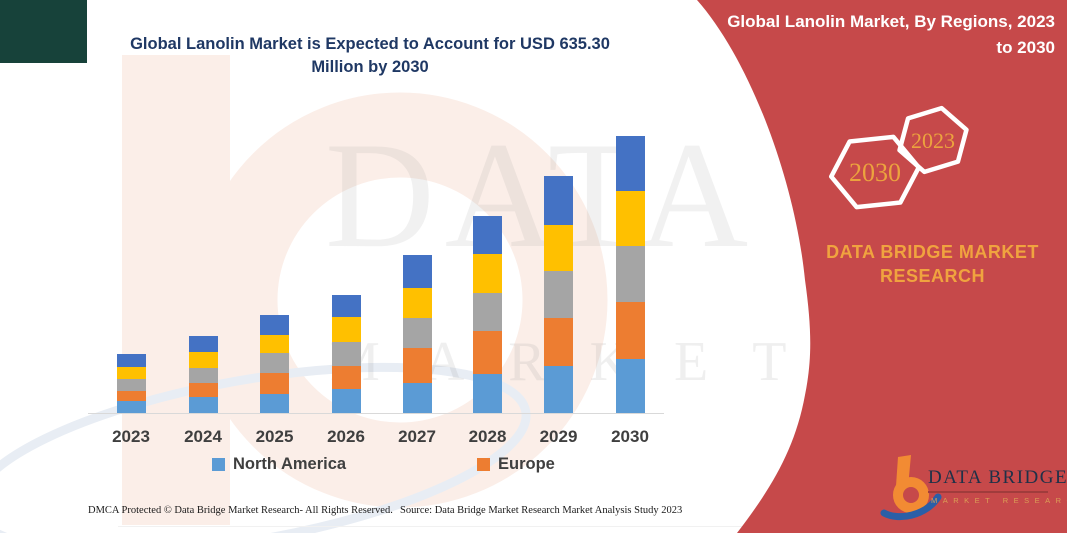 The image size is (1067, 533). What do you see at coordinates (370, 67) in the screenshot?
I see `chart-title-line2: Million by 2030` at bounding box center [370, 67].